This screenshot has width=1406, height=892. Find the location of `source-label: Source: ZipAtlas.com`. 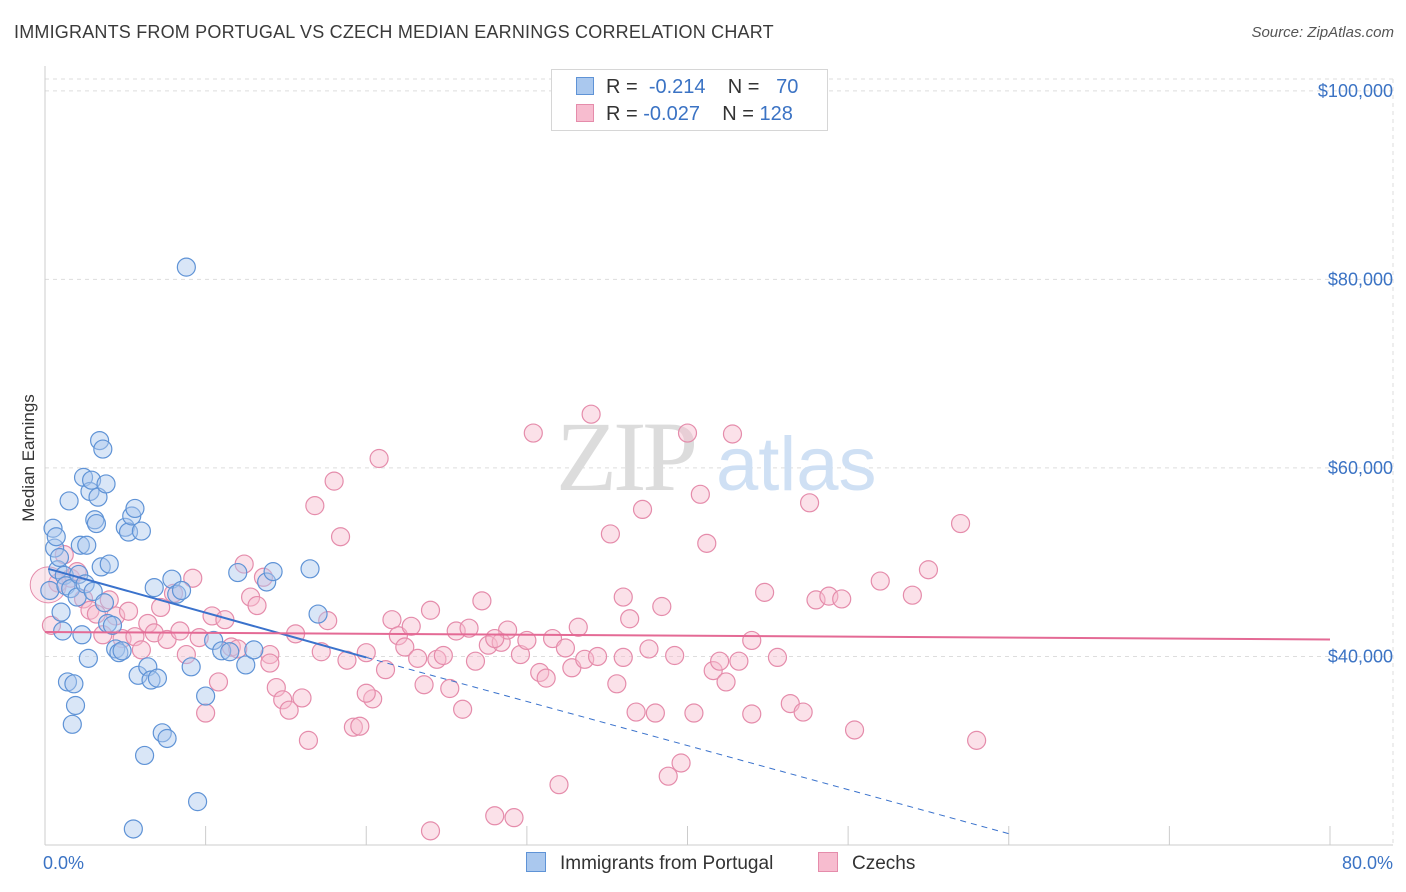

source-label: Source: ZipAtlas.com is located at coordinates (1322, 32).